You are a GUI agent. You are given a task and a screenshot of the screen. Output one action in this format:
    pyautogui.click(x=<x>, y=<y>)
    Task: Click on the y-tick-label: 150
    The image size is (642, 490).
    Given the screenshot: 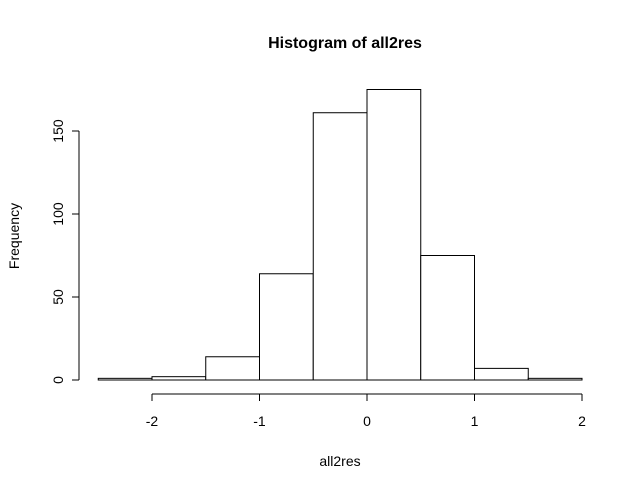 What is the action you would take?
    pyautogui.click(x=58, y=131)
    